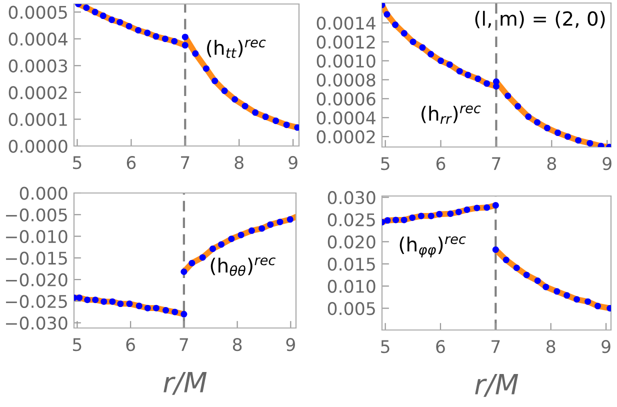 The width and height of the screenshot is (617, 407). What do you see at coordinates (37, 323) in the screenshot?
I see `y-tick-label: −0.030` at bounding box center [37, 323].